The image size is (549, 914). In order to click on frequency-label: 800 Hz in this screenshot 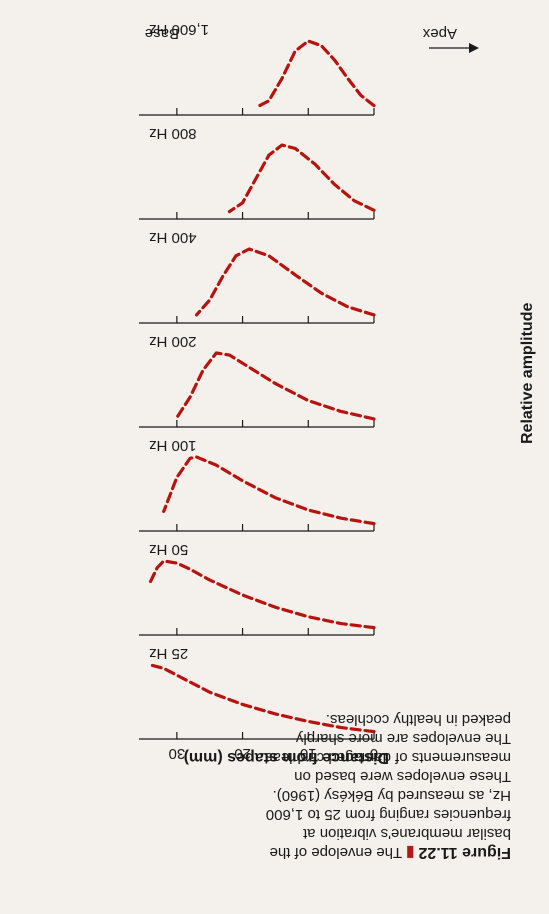, I will do `click(173, 133)`.